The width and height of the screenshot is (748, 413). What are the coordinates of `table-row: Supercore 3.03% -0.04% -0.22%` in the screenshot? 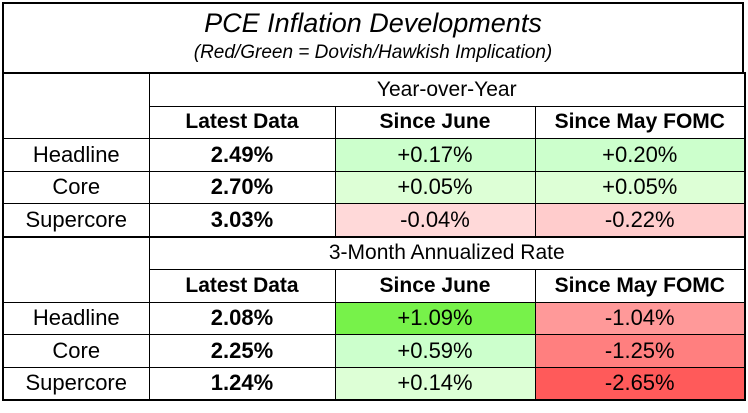 It's located at (374, 220).